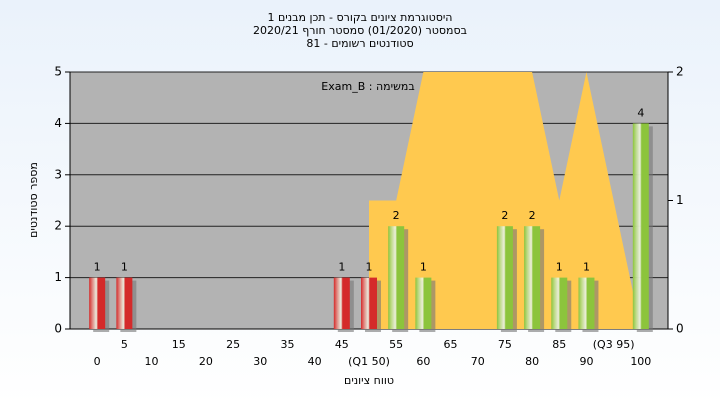 The height and width of the screenshot is (405, 720). I want to click on x-tick-label: 40, so click(315, 361).